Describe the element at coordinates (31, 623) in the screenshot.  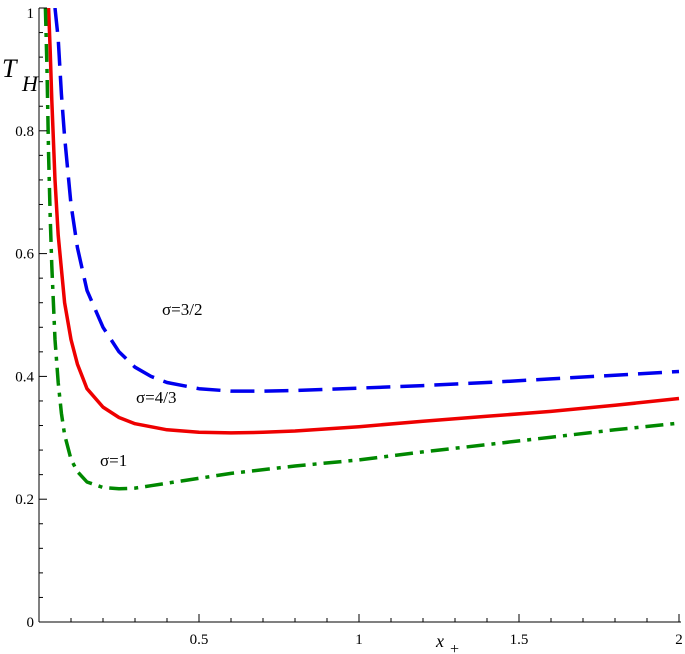
I see `y-tick-label: 0` at that location.